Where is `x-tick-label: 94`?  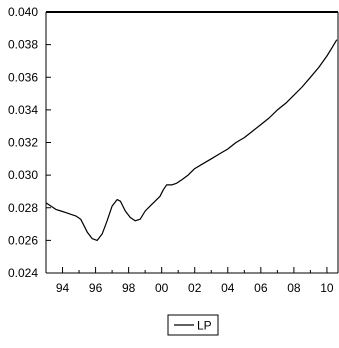
x-tick-label: 94 is located at coordinates (63, 288).